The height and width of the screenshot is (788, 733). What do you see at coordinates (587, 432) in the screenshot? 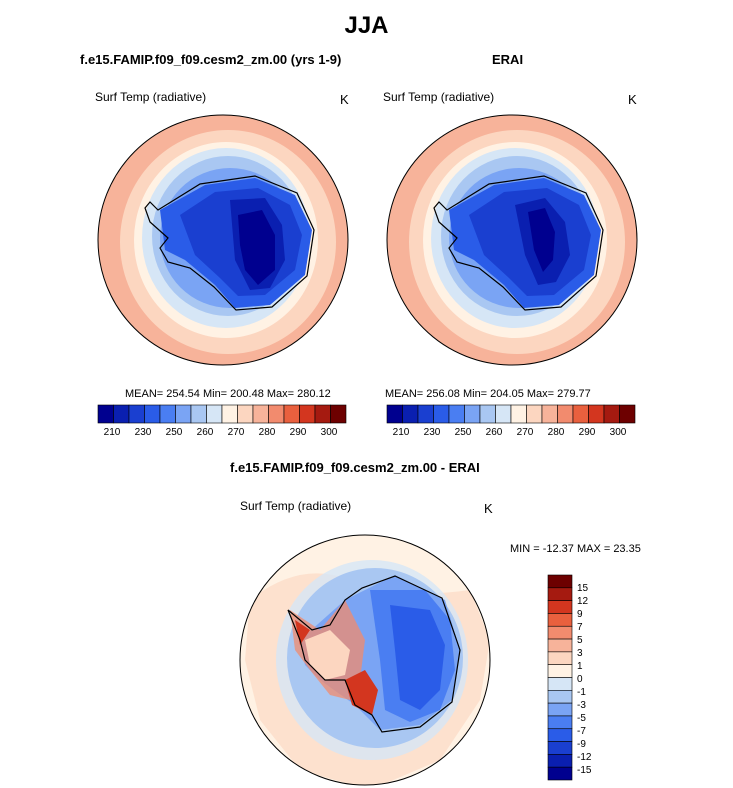
I see `cb2-tick: 290` at bounding box center [587, 432].